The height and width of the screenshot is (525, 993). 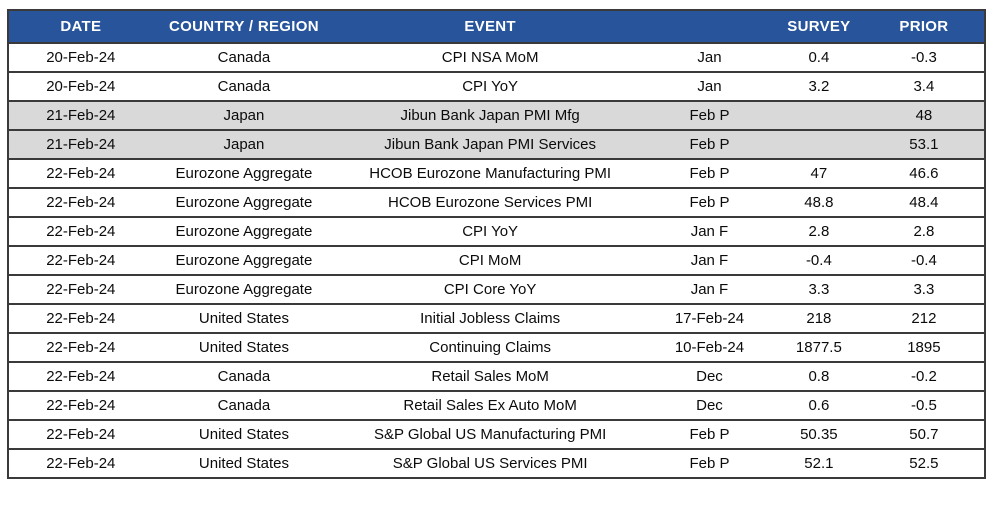 I want to click on cell-survey: 48.8, so click(x=818, y=203).